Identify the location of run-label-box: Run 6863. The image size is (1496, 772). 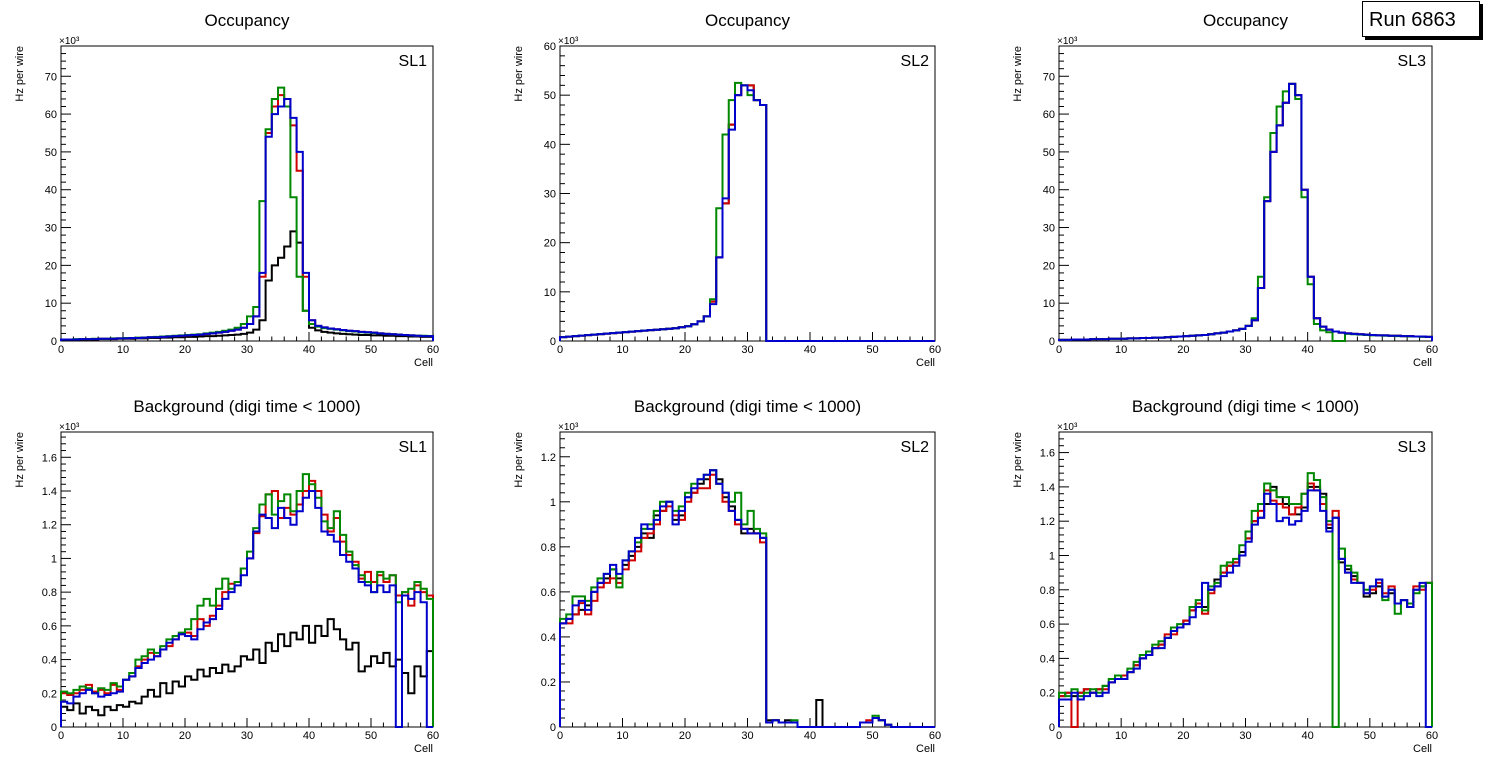
(1421, 19).